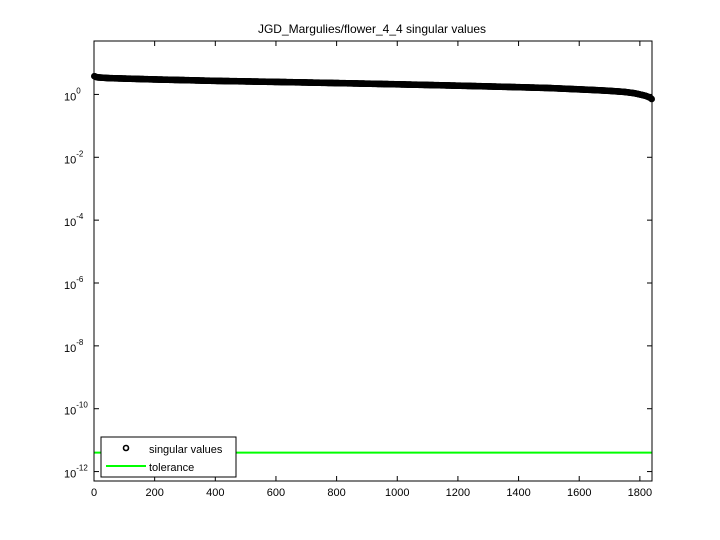 The width and height of the screenshot is (720, 540). I want to click on y-tick-exponent: -6, so click(80, 279).